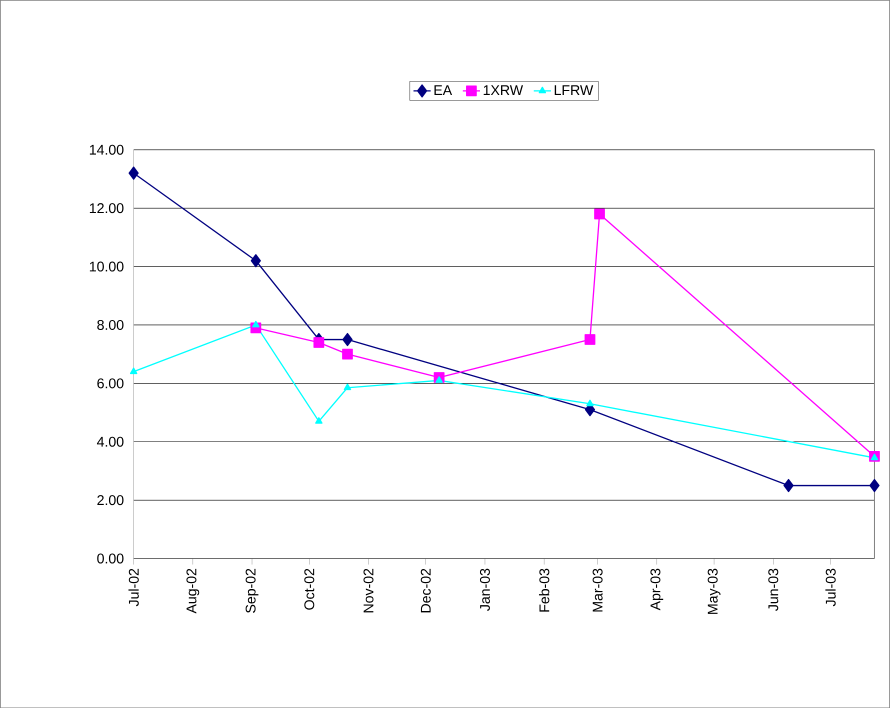 The height and width of the screenshot is (708, 890). I want to click on legend-label: LFRW, so click(574, 90).